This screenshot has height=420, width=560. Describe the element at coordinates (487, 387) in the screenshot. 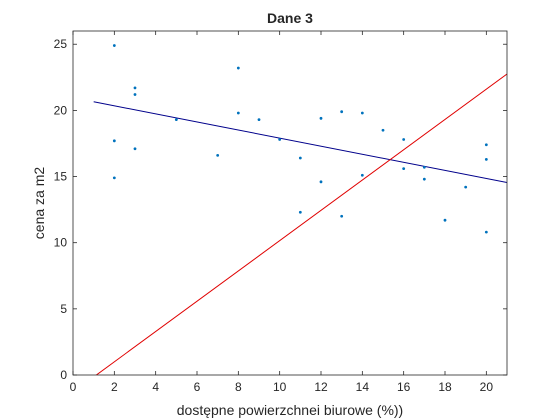

I see `x-tick-label: 20` at that location.